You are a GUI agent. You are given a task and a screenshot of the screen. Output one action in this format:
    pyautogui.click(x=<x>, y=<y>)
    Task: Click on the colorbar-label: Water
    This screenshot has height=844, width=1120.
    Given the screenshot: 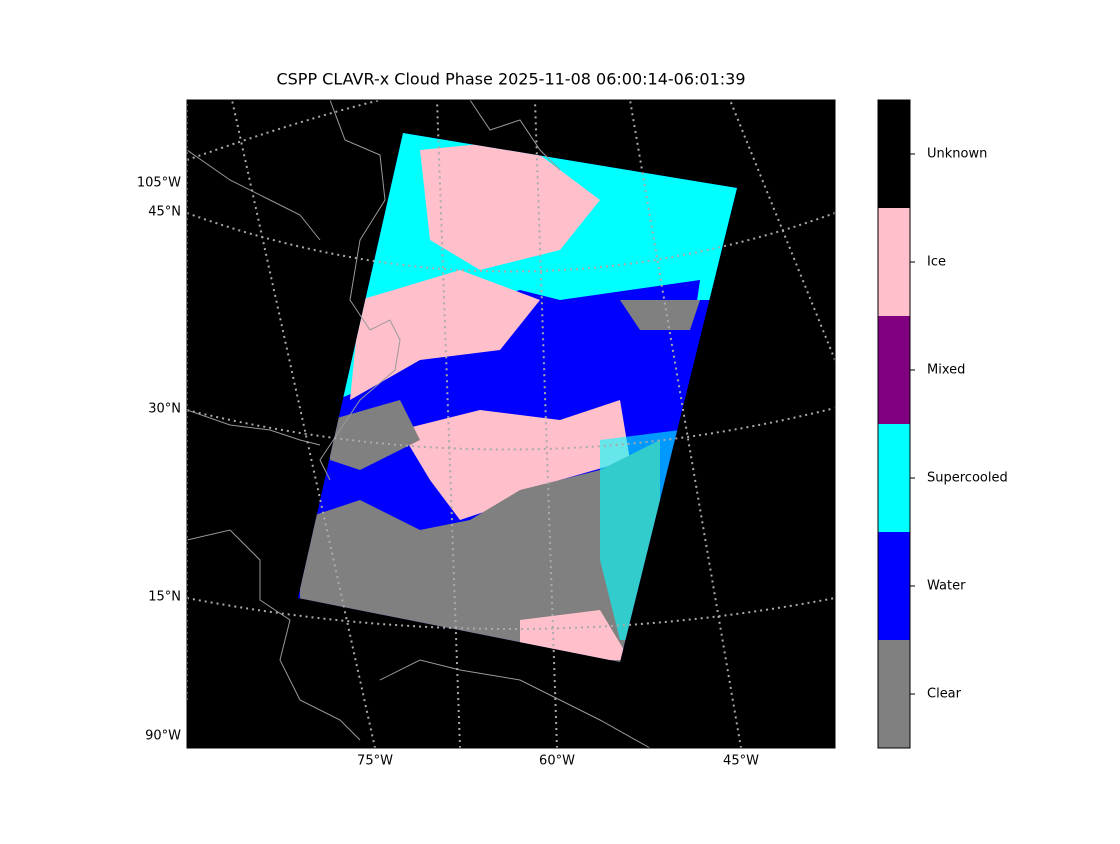 What is the action you would take?
    pyautogui.click(x=946, y=586)
    